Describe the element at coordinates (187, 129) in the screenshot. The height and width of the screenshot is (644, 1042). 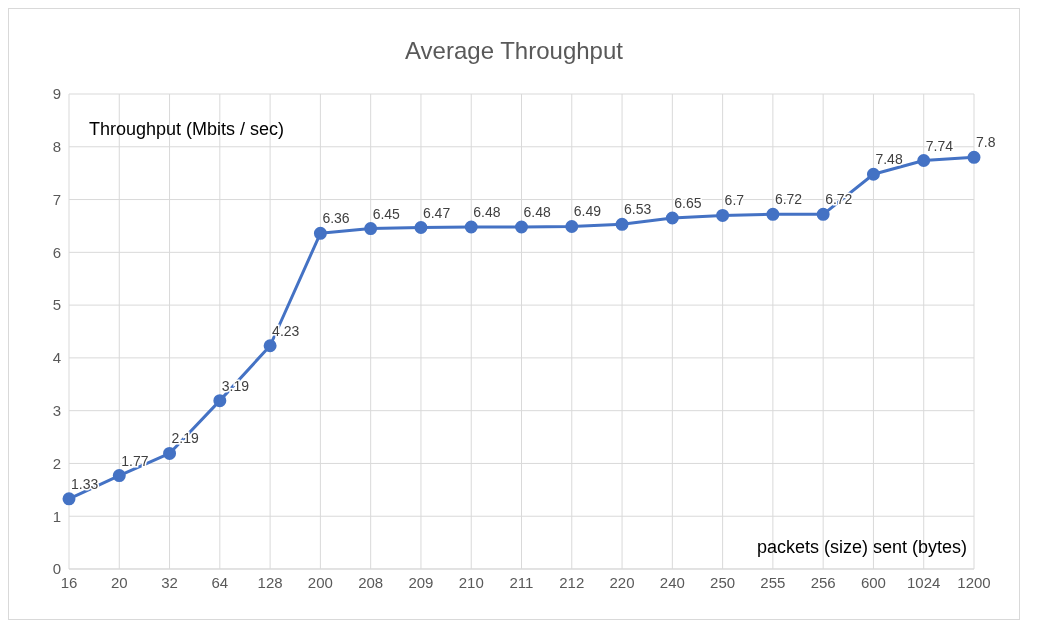
I see `y-axis-title: Throughput (Mbits / sec)` at that location.